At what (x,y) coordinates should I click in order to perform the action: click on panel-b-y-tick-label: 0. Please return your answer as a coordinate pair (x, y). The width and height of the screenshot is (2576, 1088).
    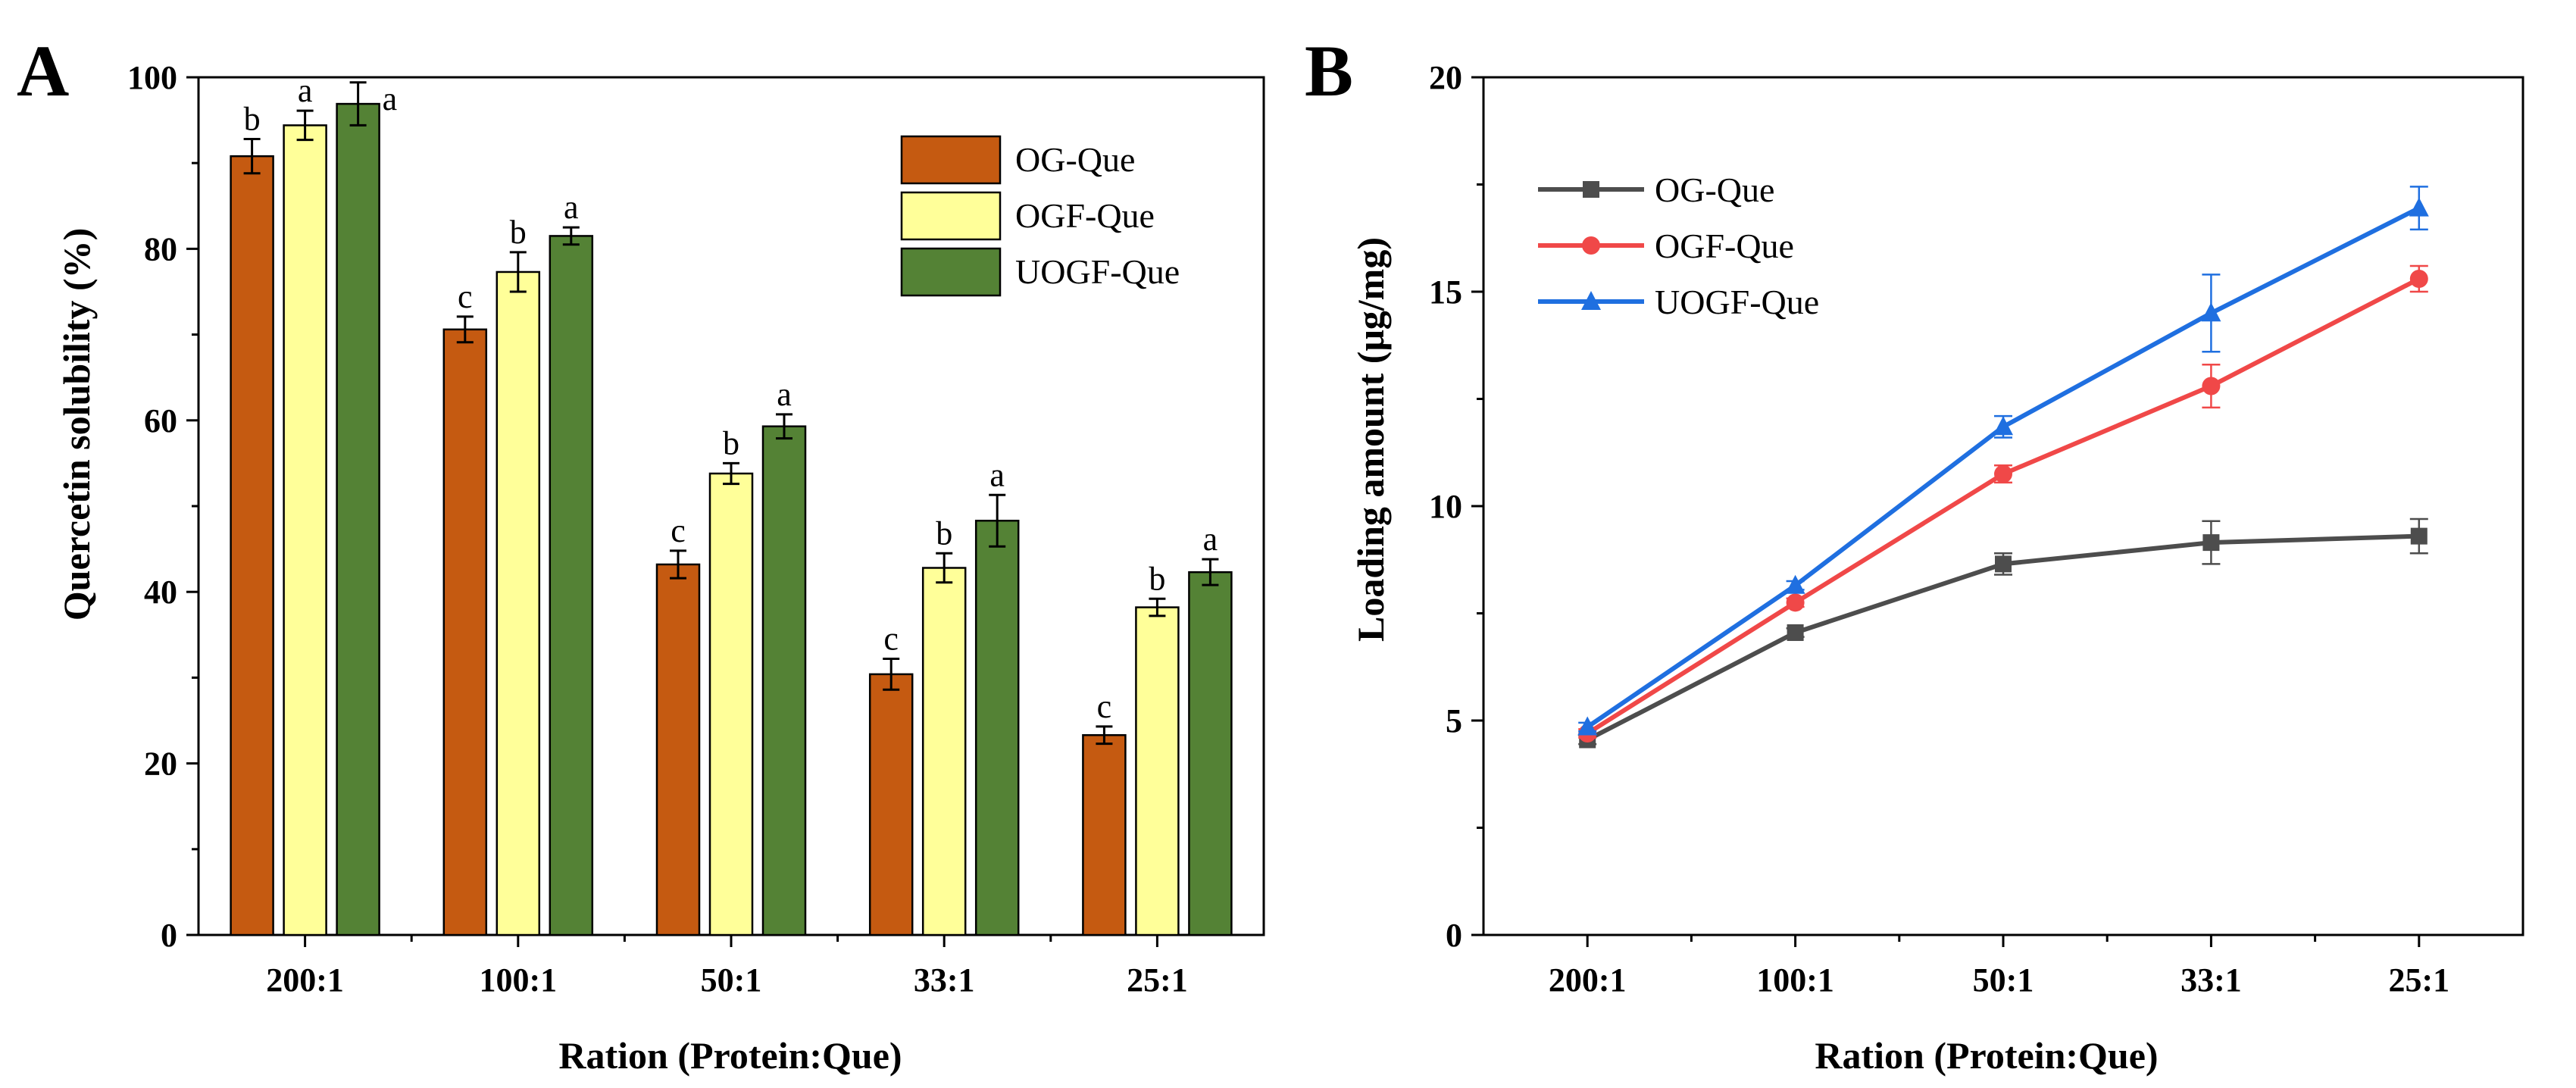
    Looking at the image, I should click on (1454, 935).